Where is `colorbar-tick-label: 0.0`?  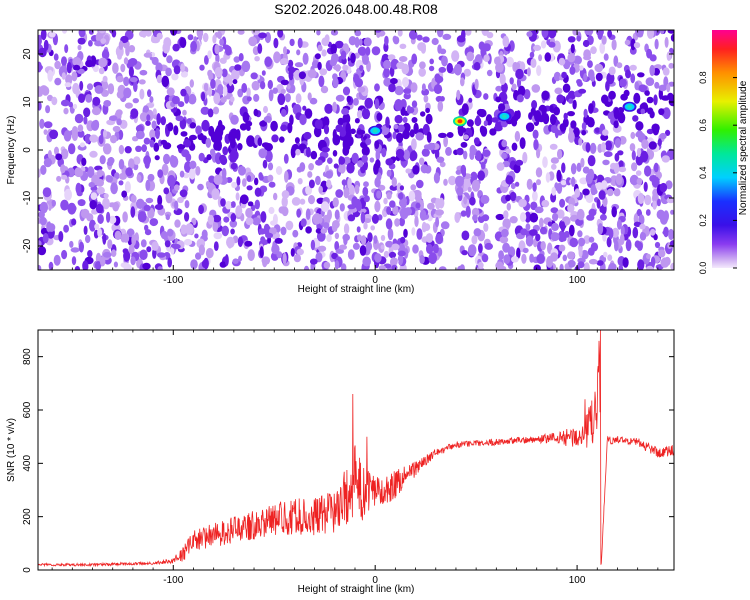 colorbar-tick-label: 0.0 is located at coordinates (703, 268).